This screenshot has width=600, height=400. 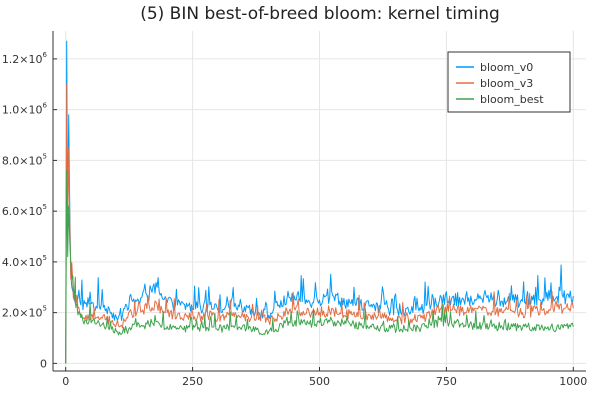 I want to click on legend-box, so click(x=509, y=82).